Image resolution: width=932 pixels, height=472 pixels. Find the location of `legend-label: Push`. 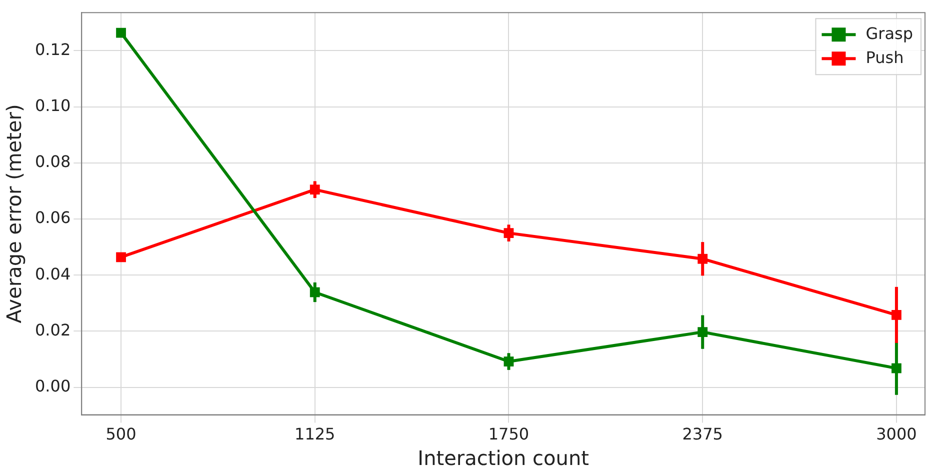

legend-label: Push is located at coordinates (885, 57).